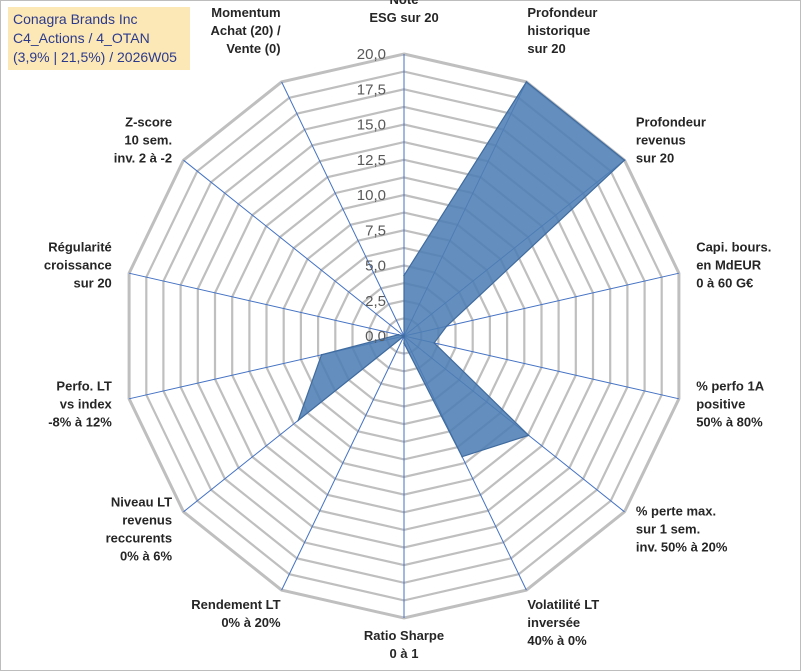 The image size is (801, 671). What do you see at coordinates (80, 421) in the screenshot?
I see `axis-label-line: -8% à 12%` at bounding box center [80, 421].